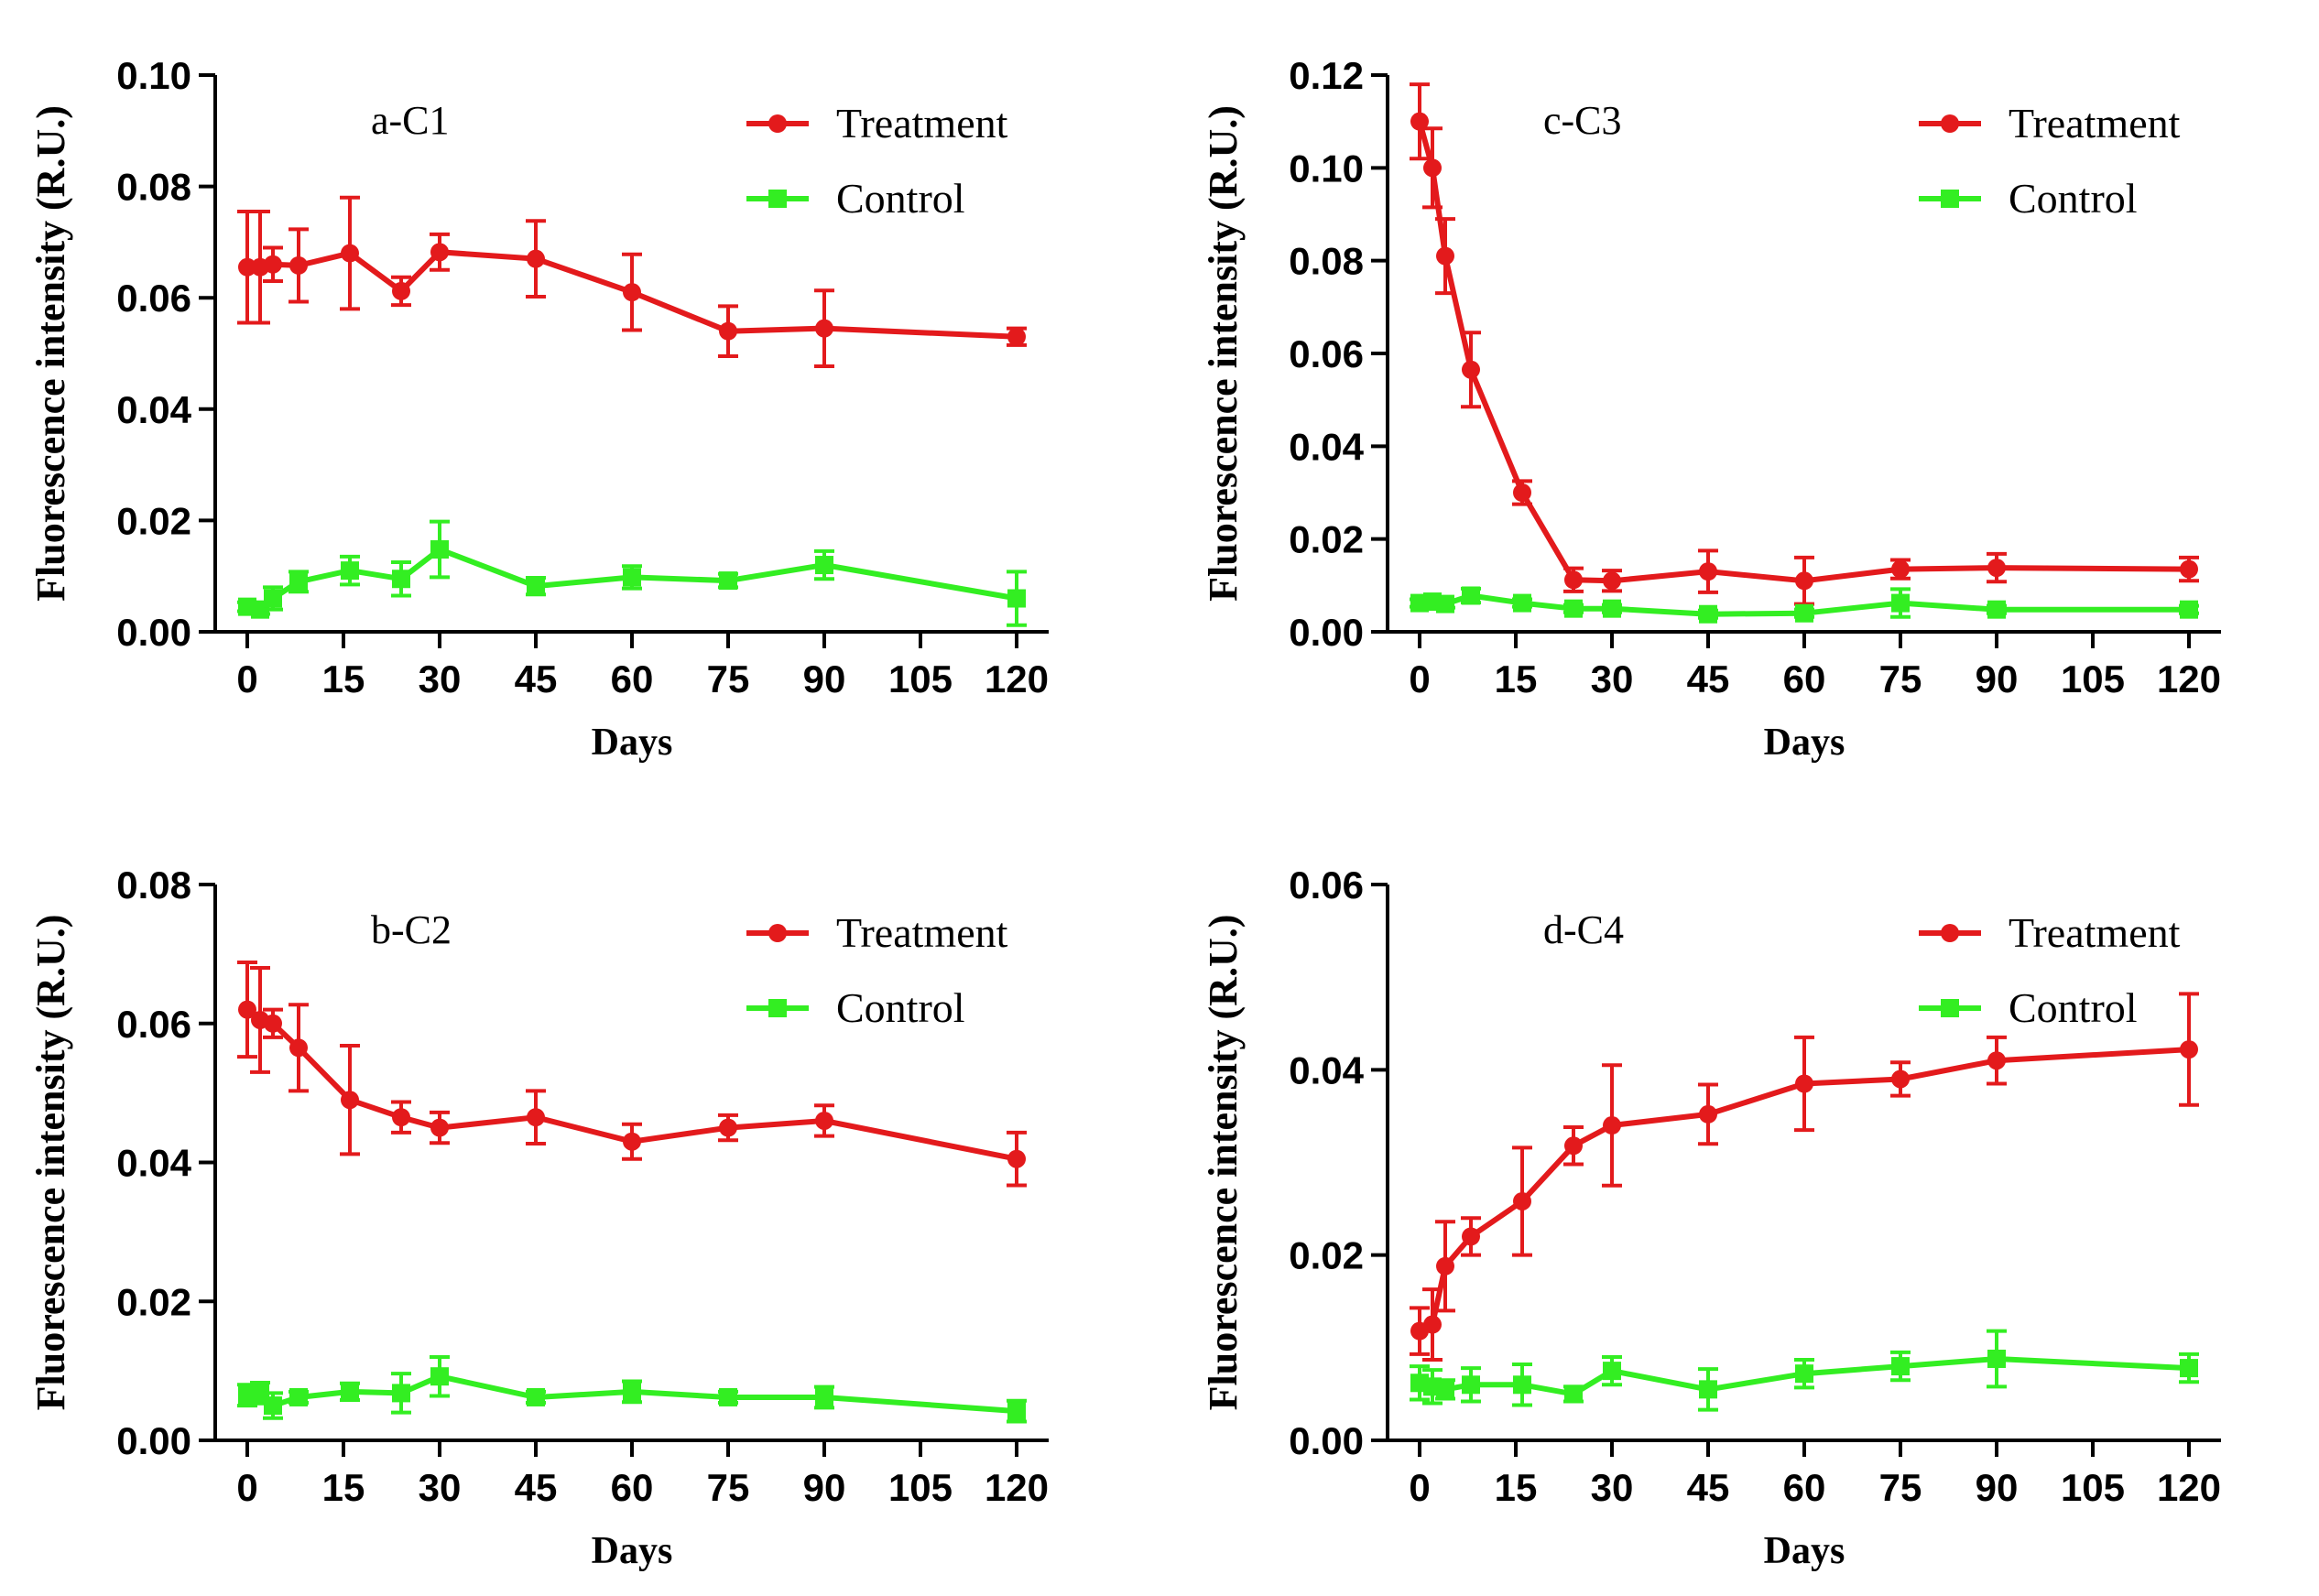 This screenshot has height=1596, width=2319. Describe the element at coordinates (824, 1487) in the screenshot. I see `x-tick-label: 90` at that location.